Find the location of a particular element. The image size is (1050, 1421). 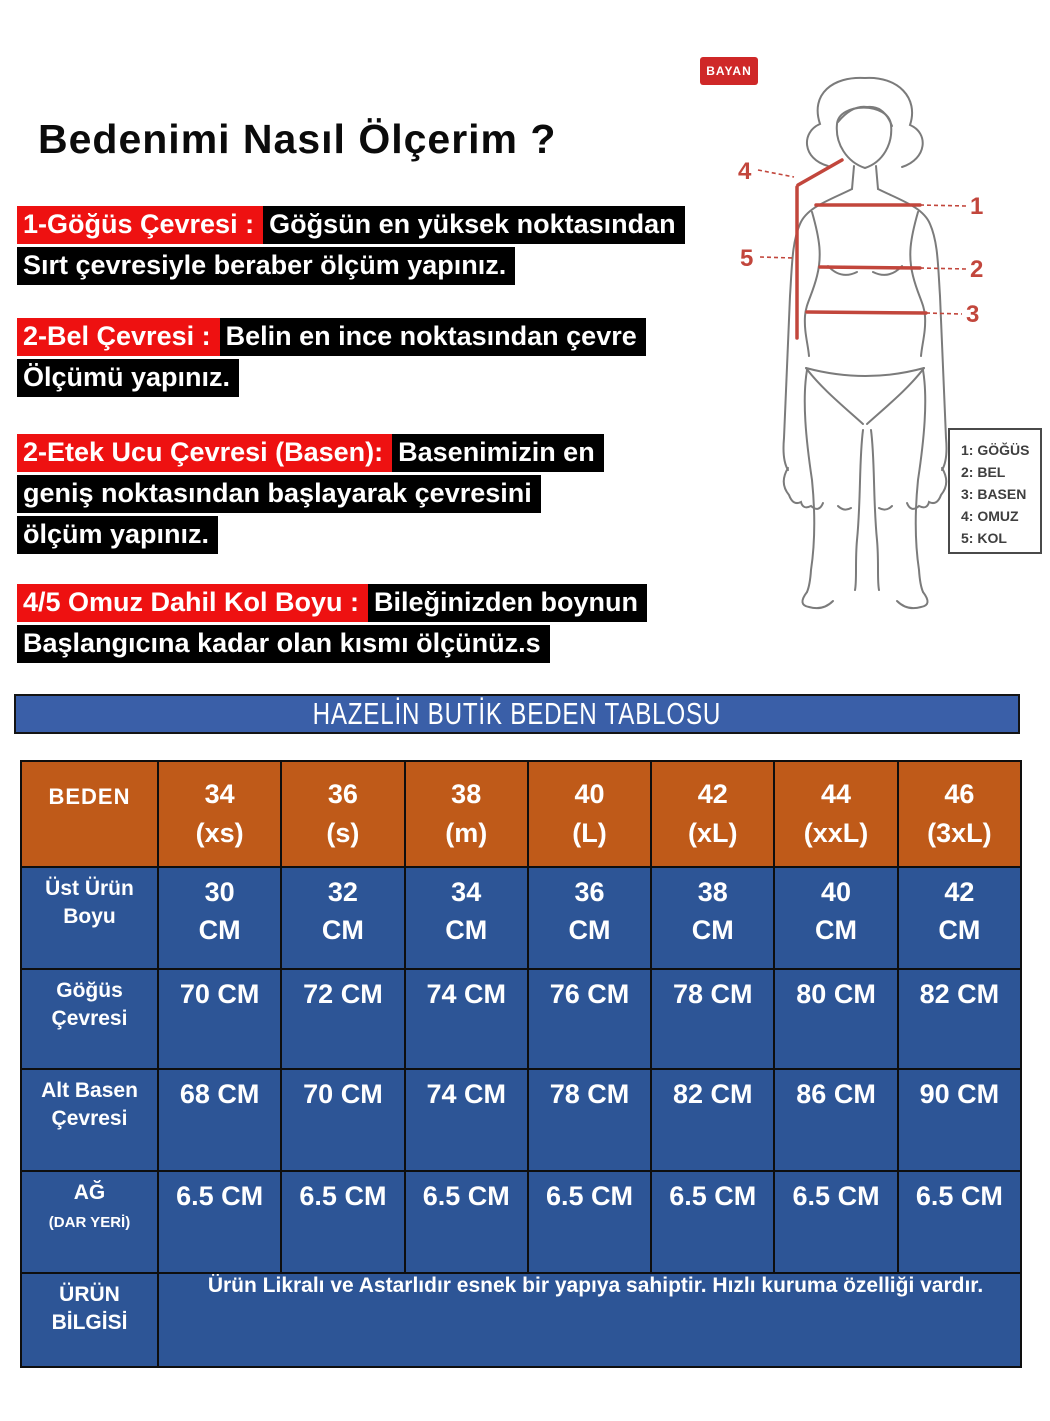

table-cell: 38 CM is located at coordinates (713, 918).